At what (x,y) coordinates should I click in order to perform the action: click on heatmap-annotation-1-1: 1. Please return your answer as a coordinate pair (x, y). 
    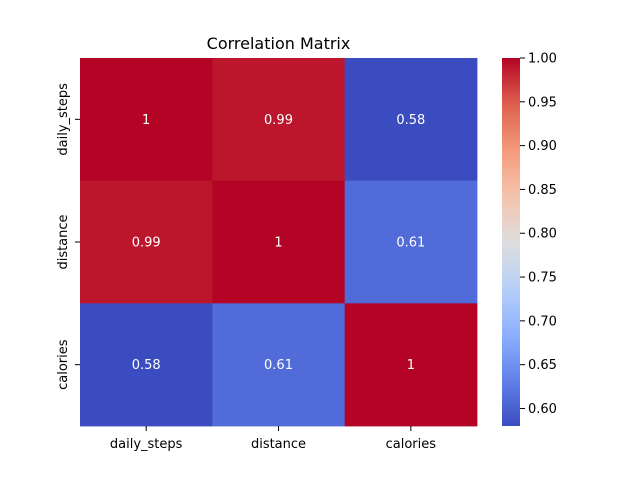
    Looking at the image, I should click on (278, 243).